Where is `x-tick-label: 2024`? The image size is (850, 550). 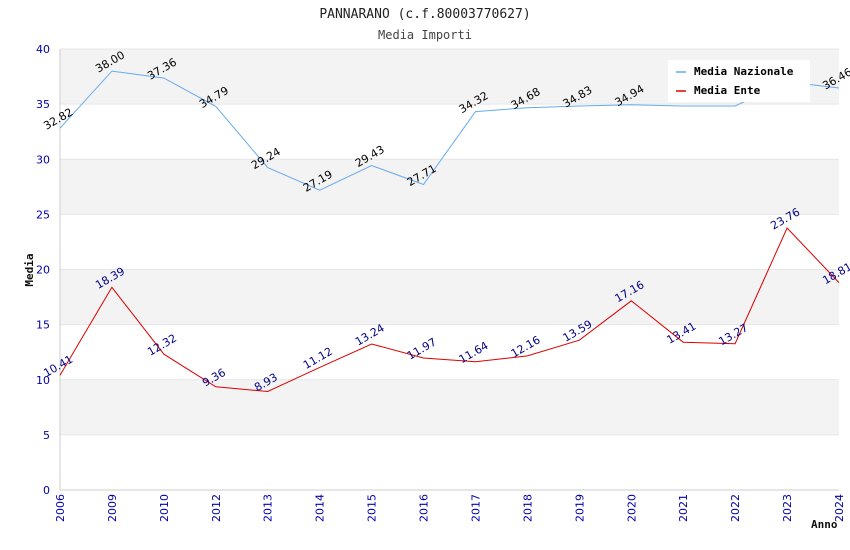
x-tick-label: 2024 is located at coordinates (839, 508).